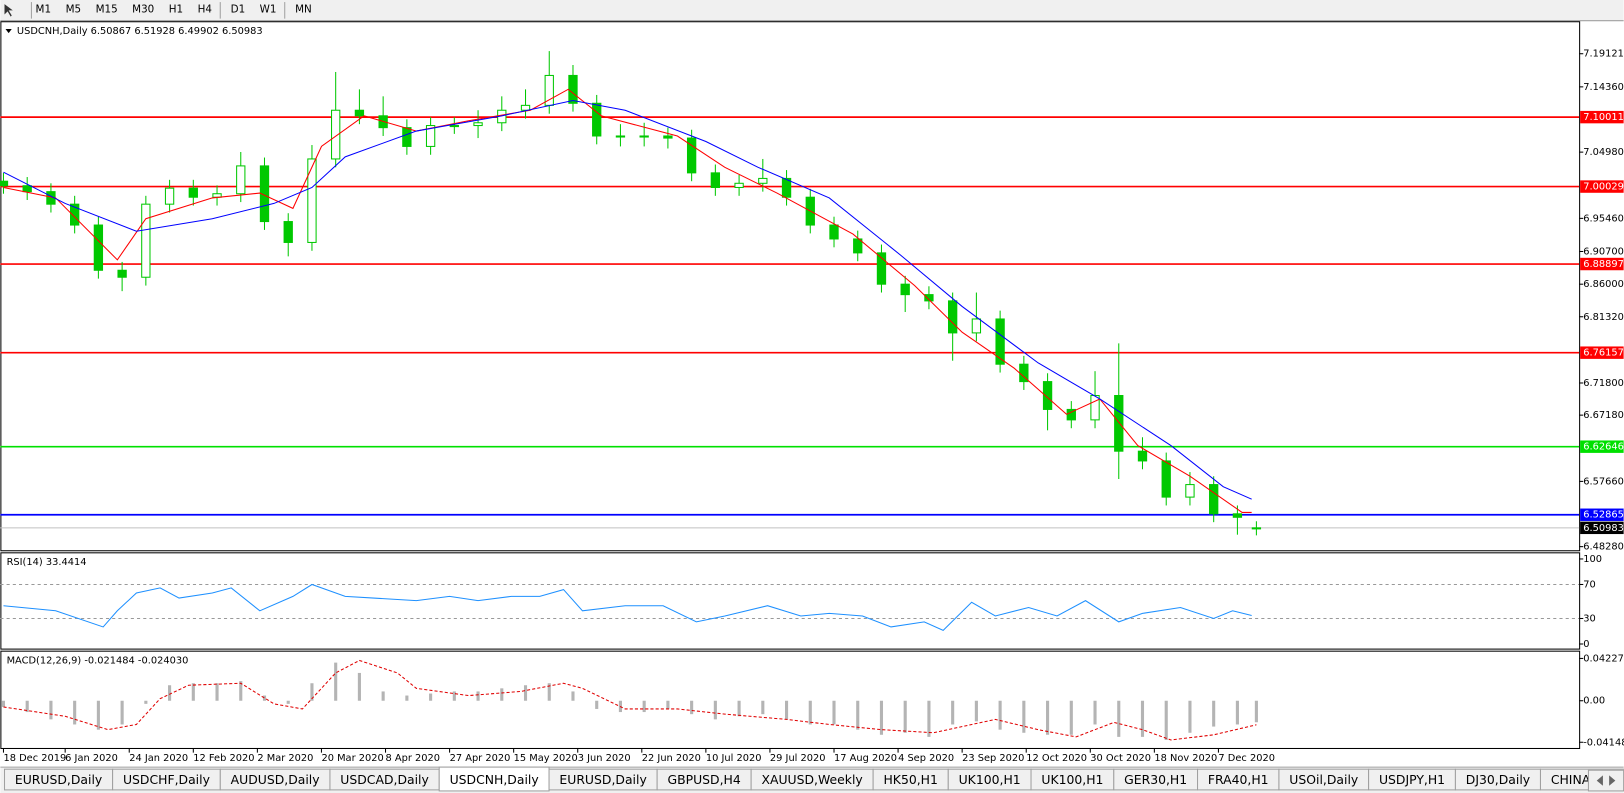 This screenshot has height=793, width=1624. I want to click on timeframe-button: H1, so click(176, 9).